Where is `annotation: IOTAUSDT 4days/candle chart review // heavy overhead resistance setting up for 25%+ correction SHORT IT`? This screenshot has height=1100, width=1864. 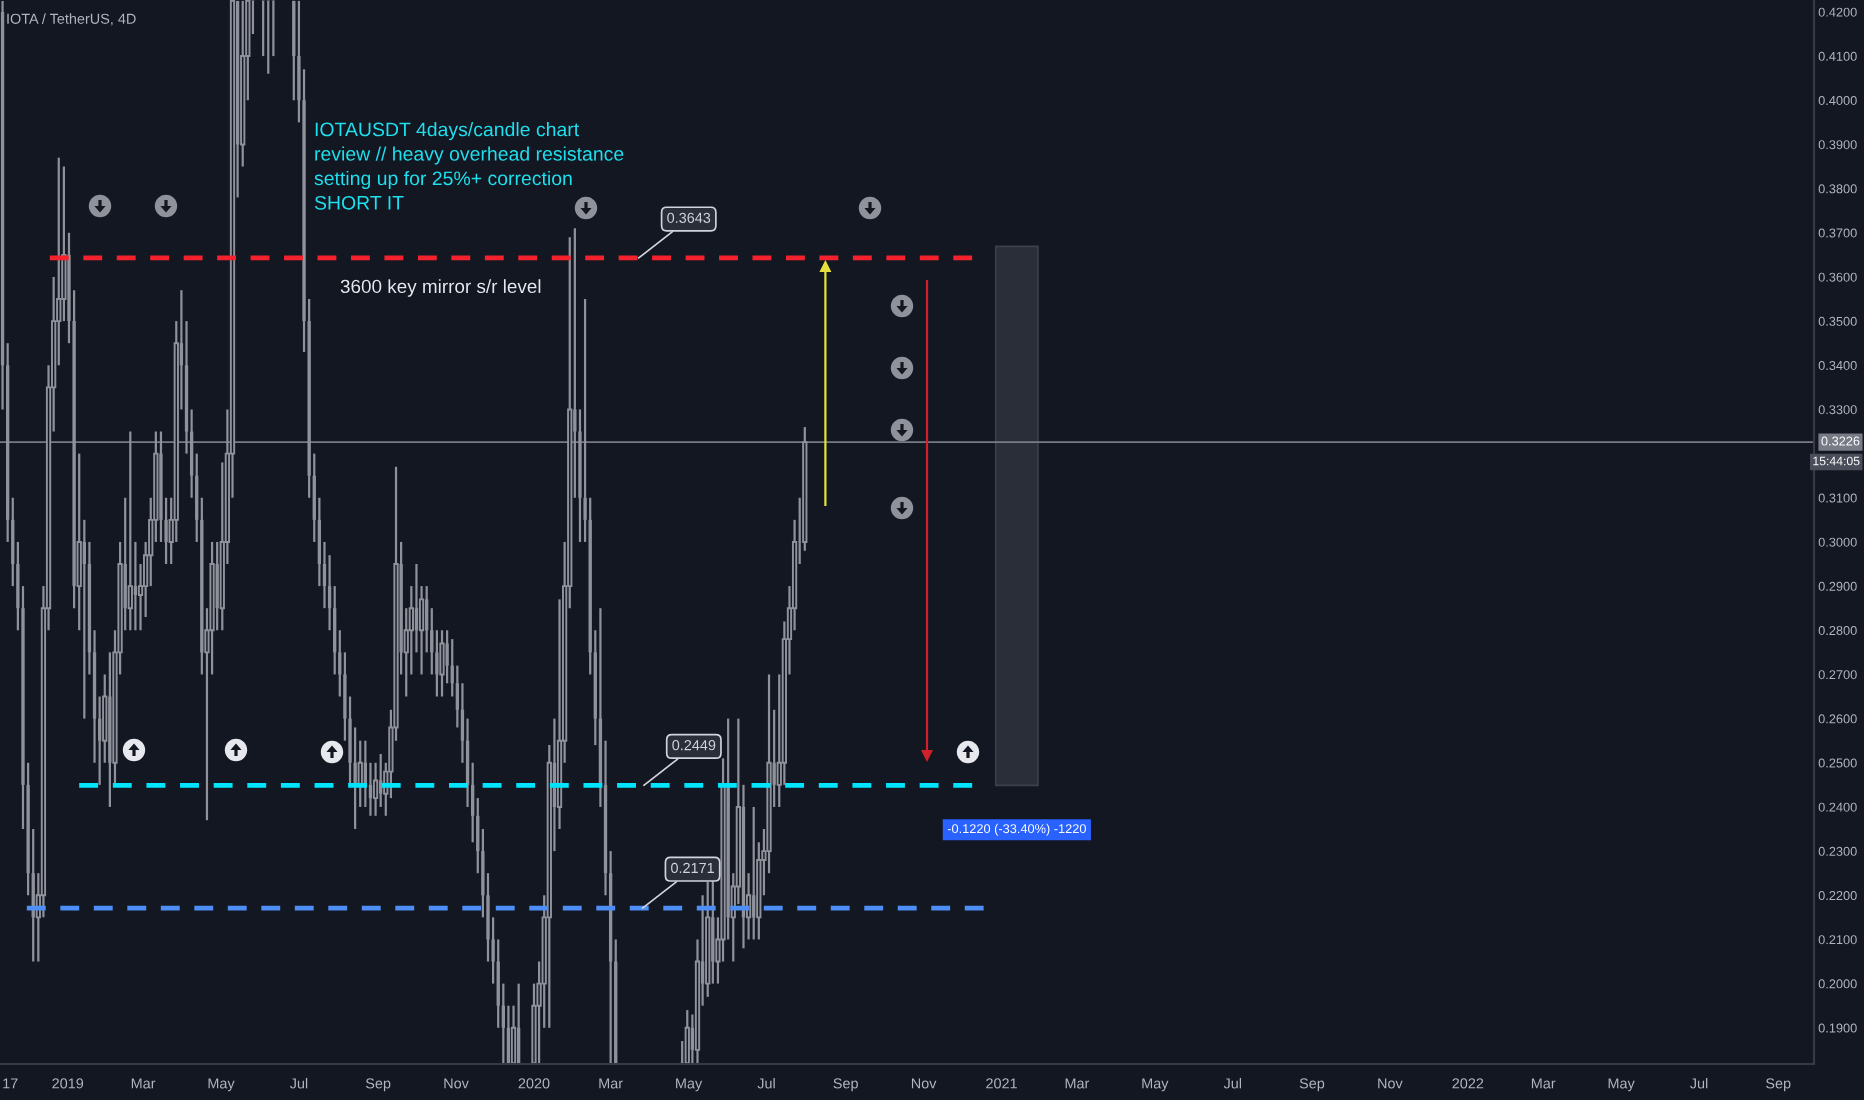 annotation: IOTAUSDT 4days/candle chart review // heavy overhead resistance setting up for 25%+ correction SHORT IT is located at coordinates (469, 166).